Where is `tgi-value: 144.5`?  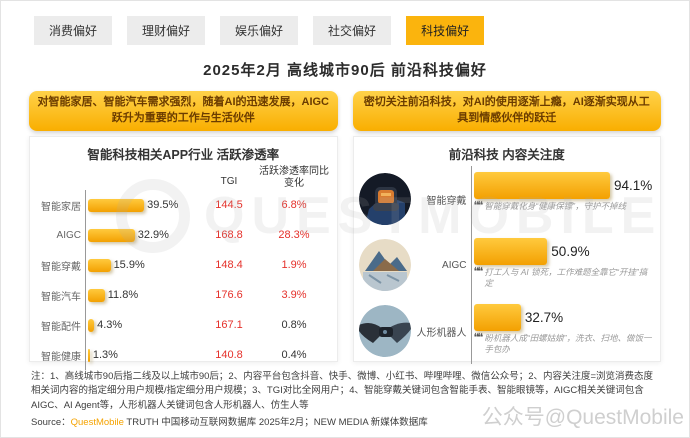 tgi-value: 144.5 is located at coordinates (229, 205).